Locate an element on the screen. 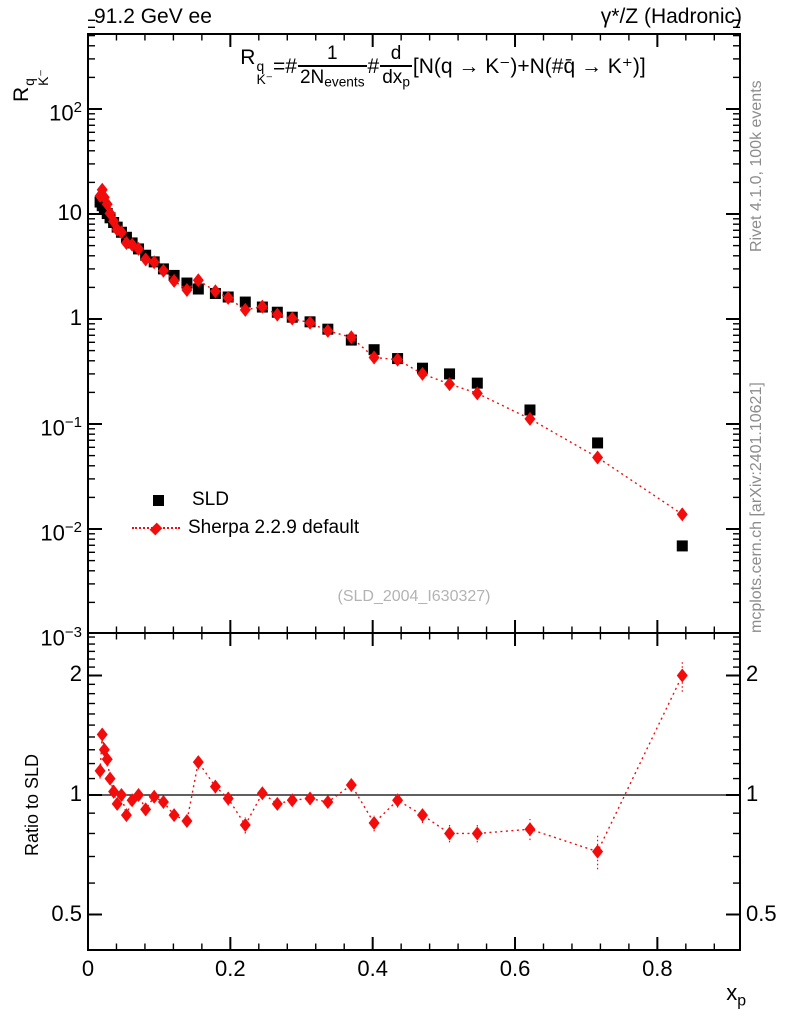 This screenshot has width=786, height=1024. ratio-curve is located at coordinates (391, 764).